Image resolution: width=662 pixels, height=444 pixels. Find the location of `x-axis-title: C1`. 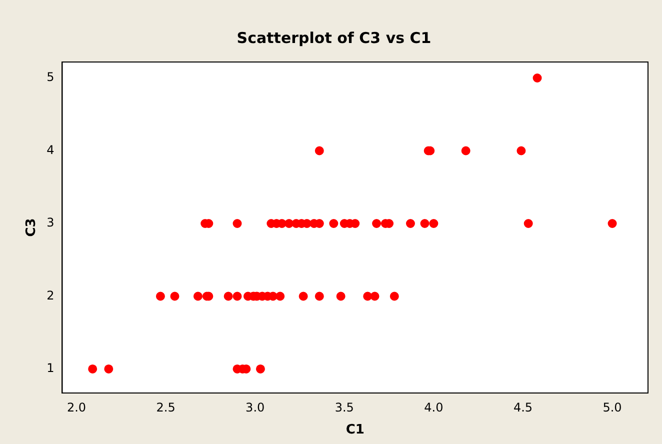

x-axis-title: C1 is located at coordinates (355, 430).